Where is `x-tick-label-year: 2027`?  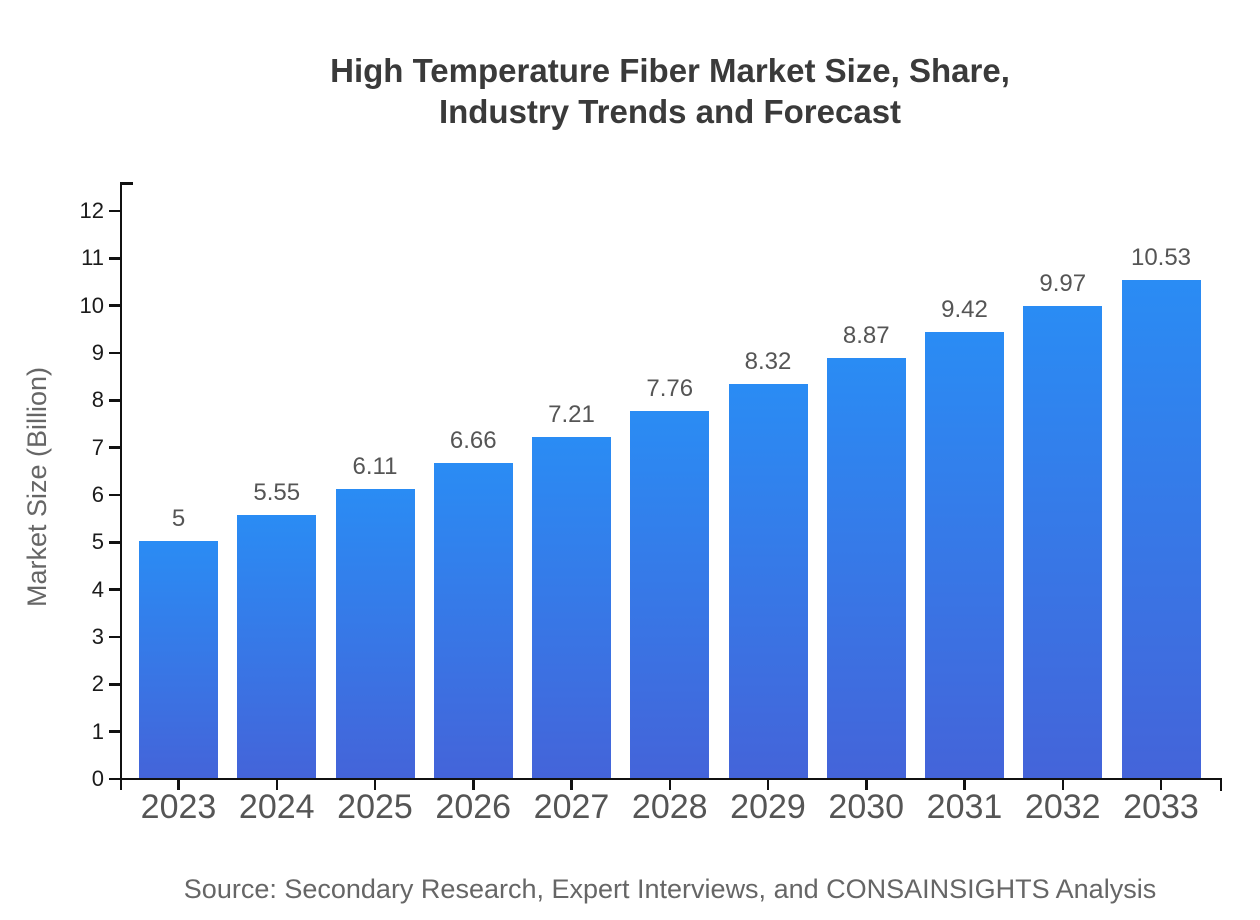
x-tick-label-year: 2027 is located at coordinates (571, 807).